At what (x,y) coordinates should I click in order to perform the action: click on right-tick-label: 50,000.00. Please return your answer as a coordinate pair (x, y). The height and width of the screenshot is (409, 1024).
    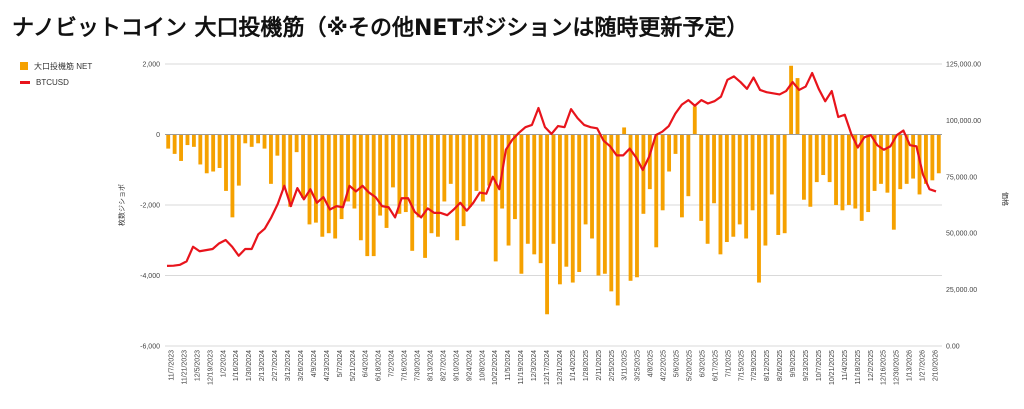
    Looking at the image, I should click on (961, 234).